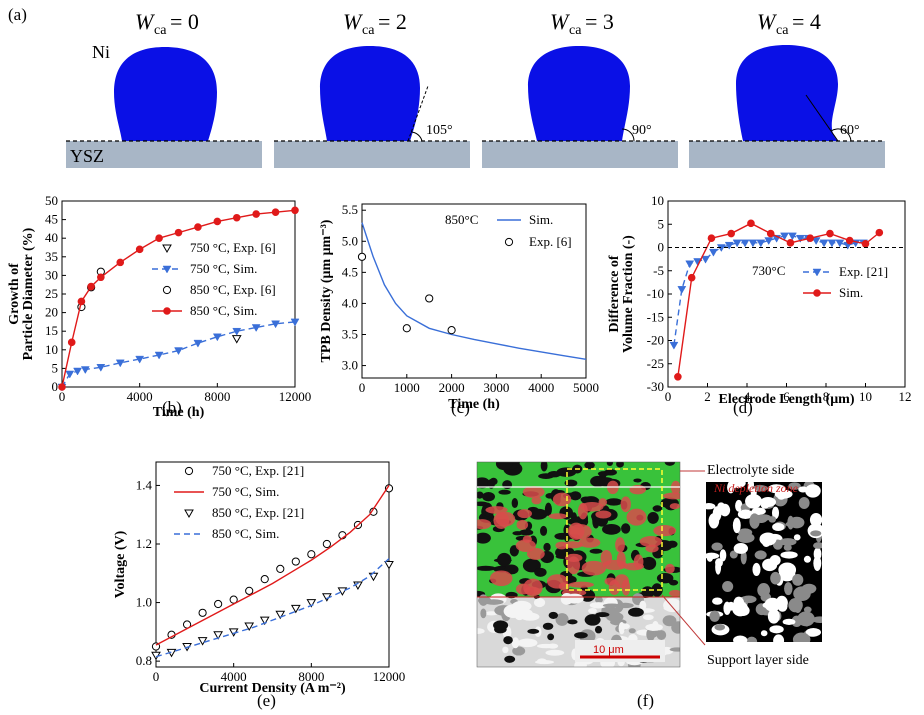 Image resolution: width=924 pixels, height=715 pixels. What do you see at coordinates (787, 399) in the screenshot?
I see `x-axis-label: Electrode Length (μm)` at bounding box center [787, 399].